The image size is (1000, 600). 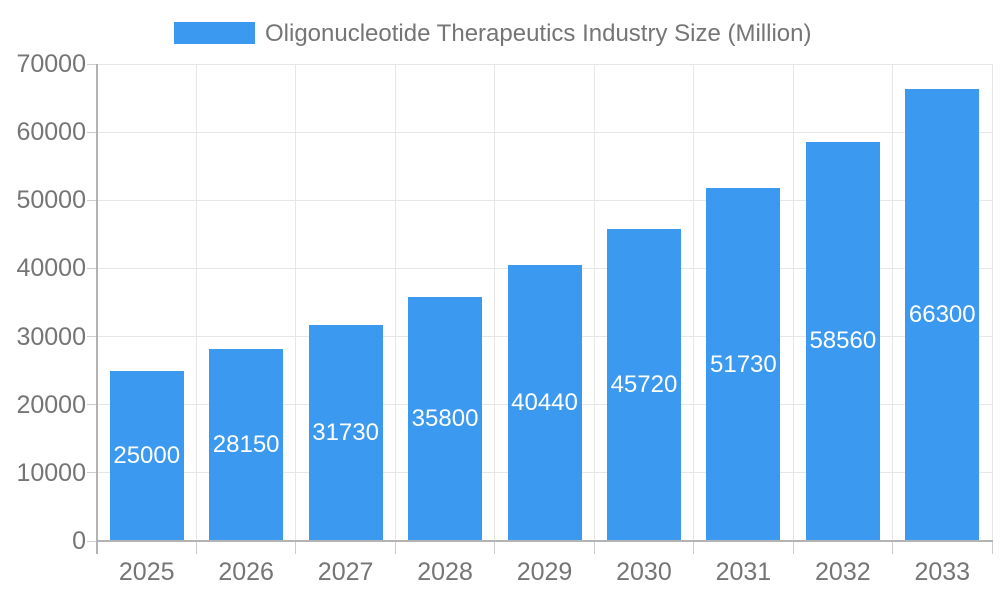 I want to click on bar-value-label: 25000, so click(x=147, y=455).